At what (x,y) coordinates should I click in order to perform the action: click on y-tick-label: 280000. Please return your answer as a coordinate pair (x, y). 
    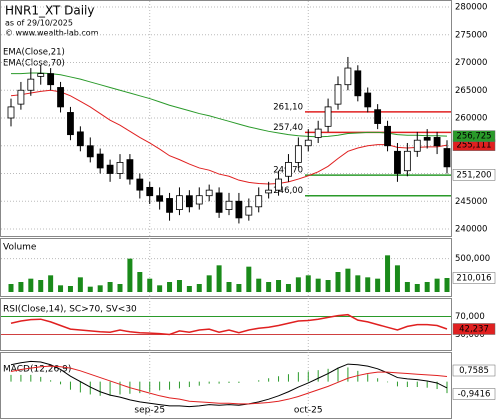
    Looking at the image, I should click on (471, 8).